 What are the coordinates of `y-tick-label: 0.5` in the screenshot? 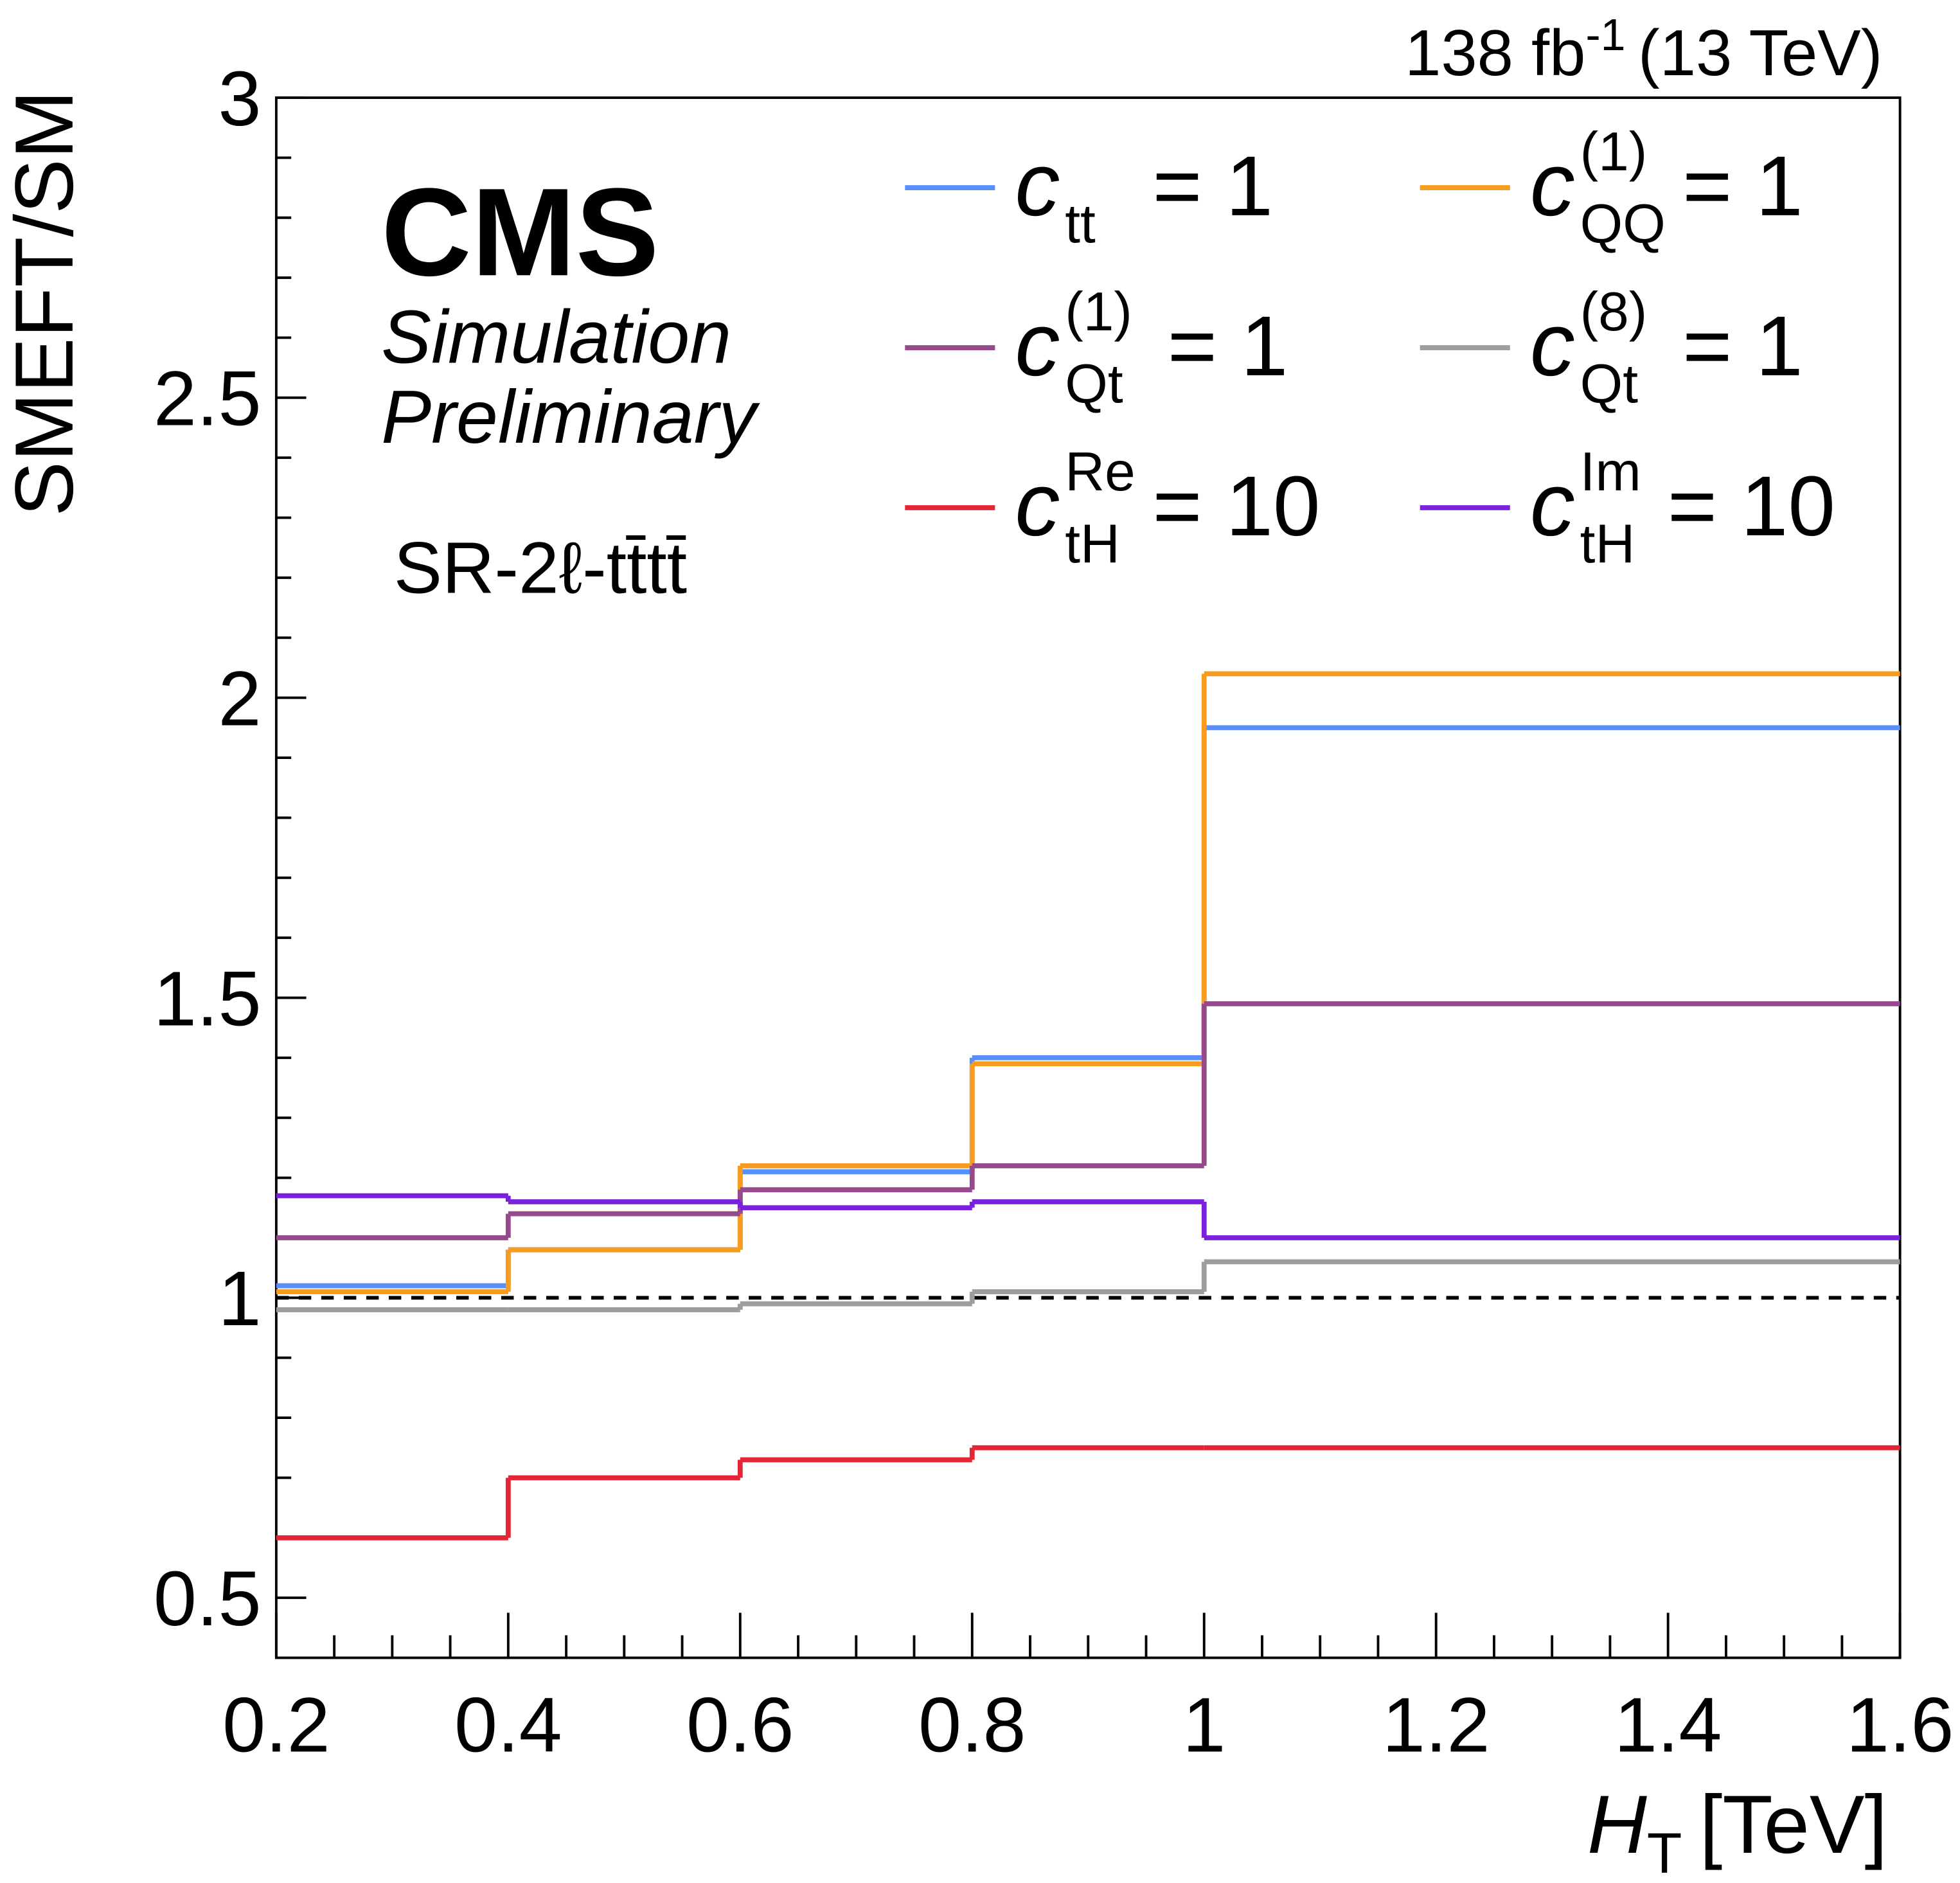 It's located at (208, 1598).